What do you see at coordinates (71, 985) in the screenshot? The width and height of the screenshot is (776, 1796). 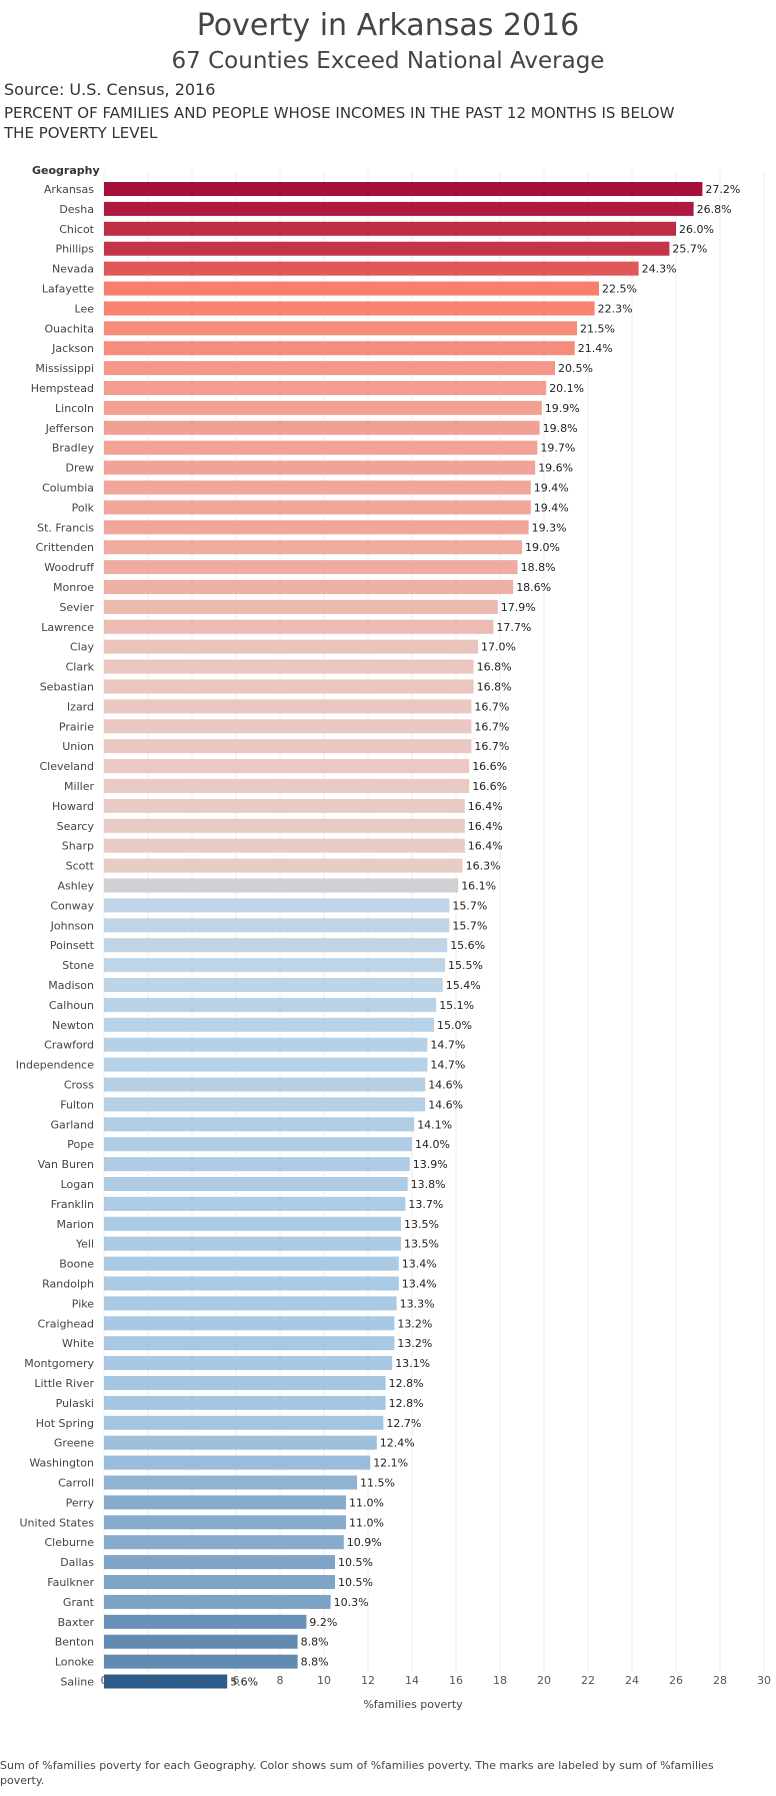 I see `category-label: Madison` at bounding box center [71, 985].